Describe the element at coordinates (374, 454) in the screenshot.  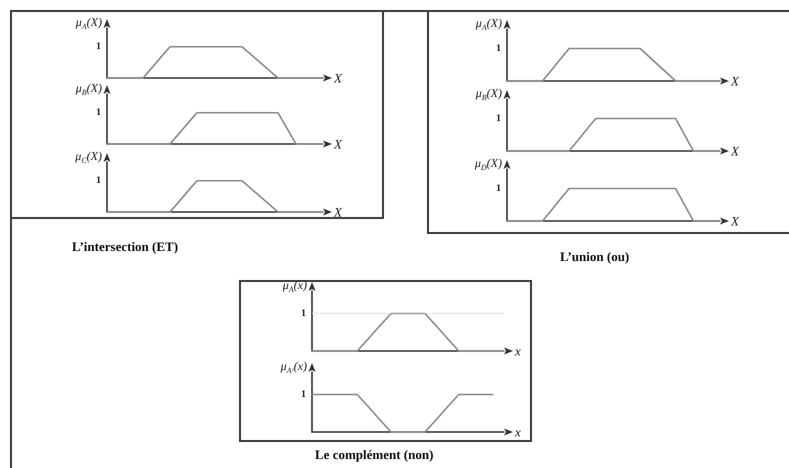
I see `text: Le complément (non)` at that location.